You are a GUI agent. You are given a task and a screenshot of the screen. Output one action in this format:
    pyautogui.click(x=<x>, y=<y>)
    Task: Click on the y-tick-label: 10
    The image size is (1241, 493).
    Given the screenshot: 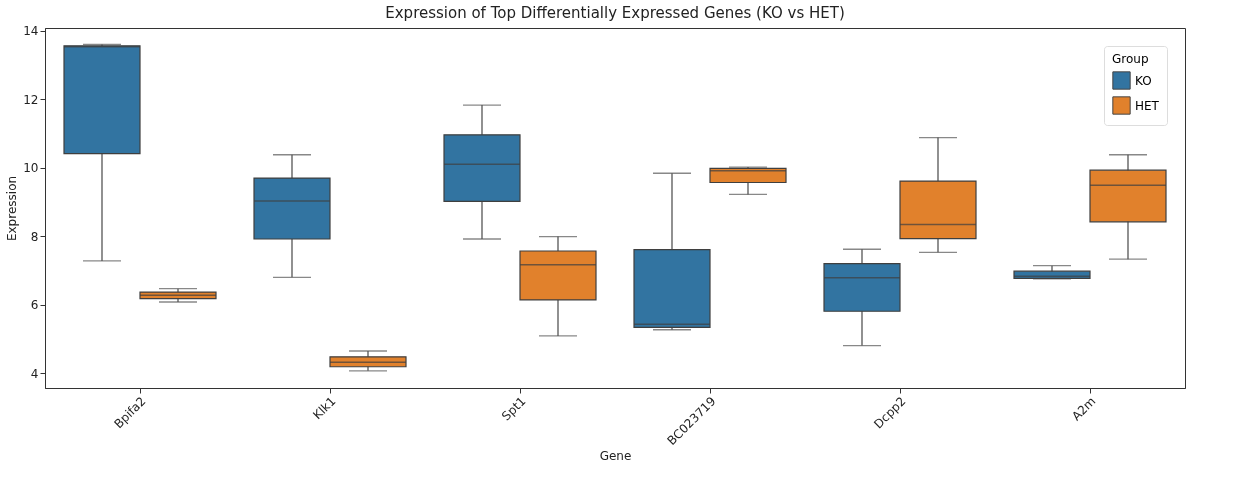 What is the action you would take?
    pyautogui.click(x=31, y=168)
    